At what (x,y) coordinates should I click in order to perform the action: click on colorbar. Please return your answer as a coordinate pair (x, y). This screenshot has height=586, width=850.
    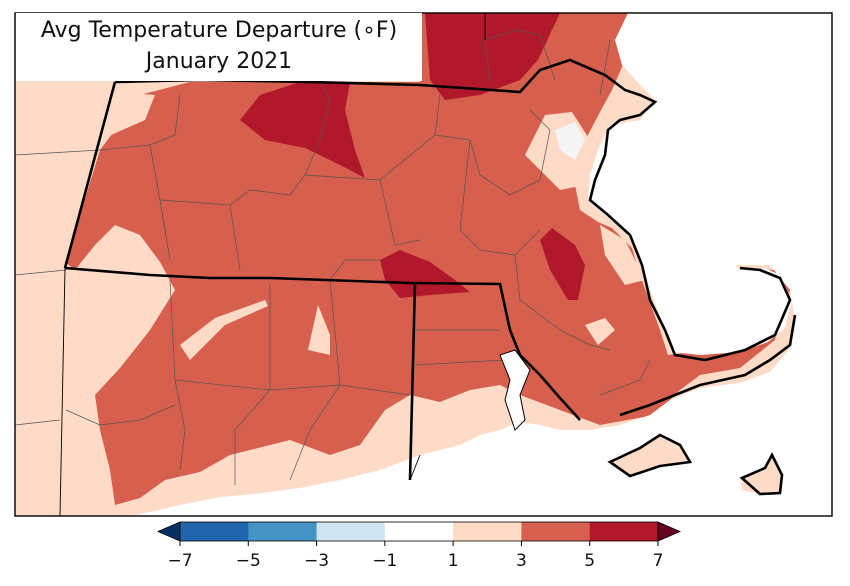
    Looking at the image, I should click on (419, 533).